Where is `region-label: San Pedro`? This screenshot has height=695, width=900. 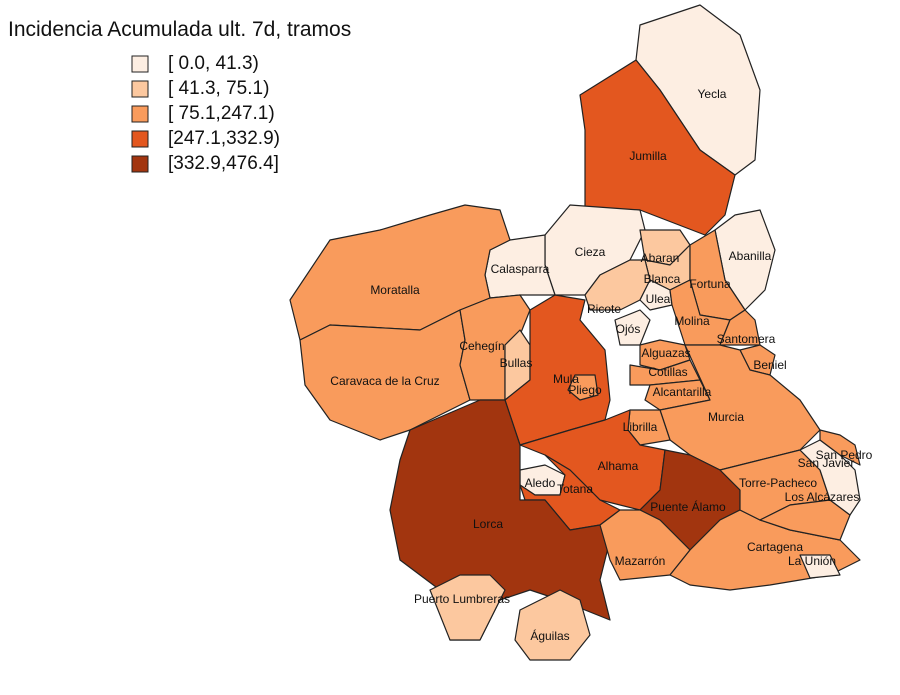
region-label: San Pedro is located at coordinates (844, 455).